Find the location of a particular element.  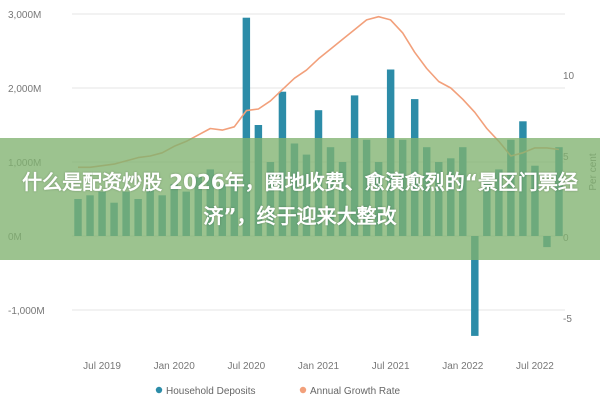

x-tick-label: Jan 2021 is located at coordinates (319, 366).